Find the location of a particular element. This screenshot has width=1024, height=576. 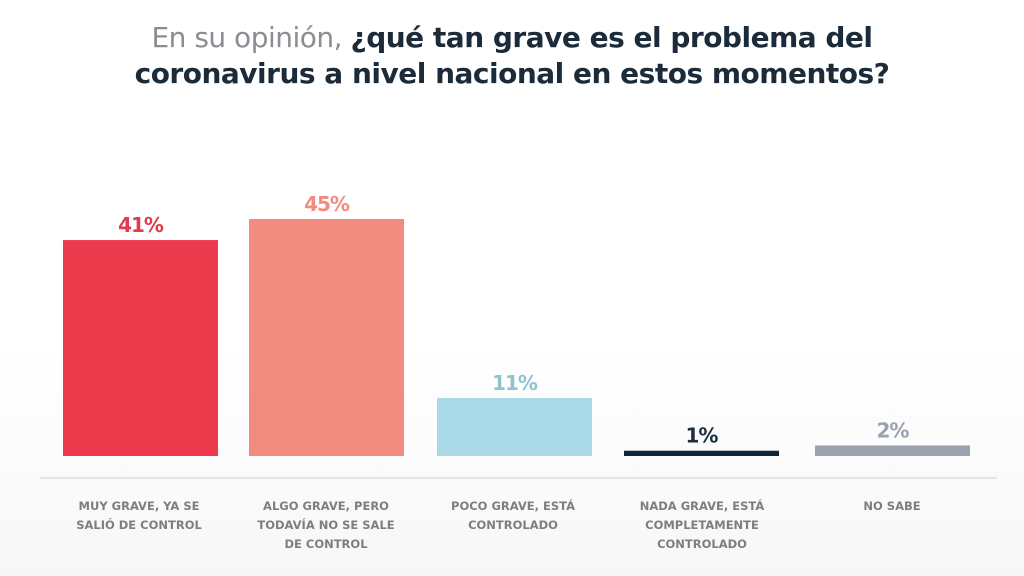

category-label-4-line-2: COMPLETAMENTE is located at coordinates (702, 525).